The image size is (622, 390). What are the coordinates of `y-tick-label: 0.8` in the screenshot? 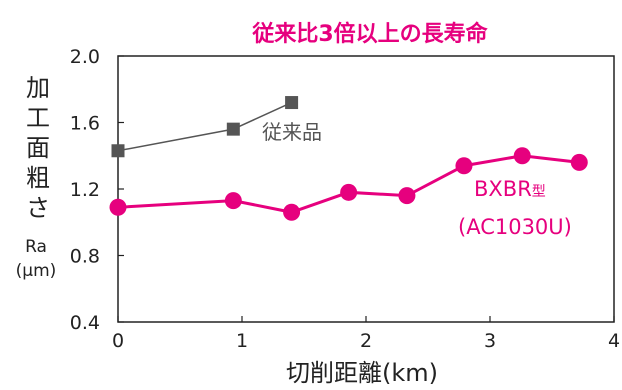 It's located at (85, 257).